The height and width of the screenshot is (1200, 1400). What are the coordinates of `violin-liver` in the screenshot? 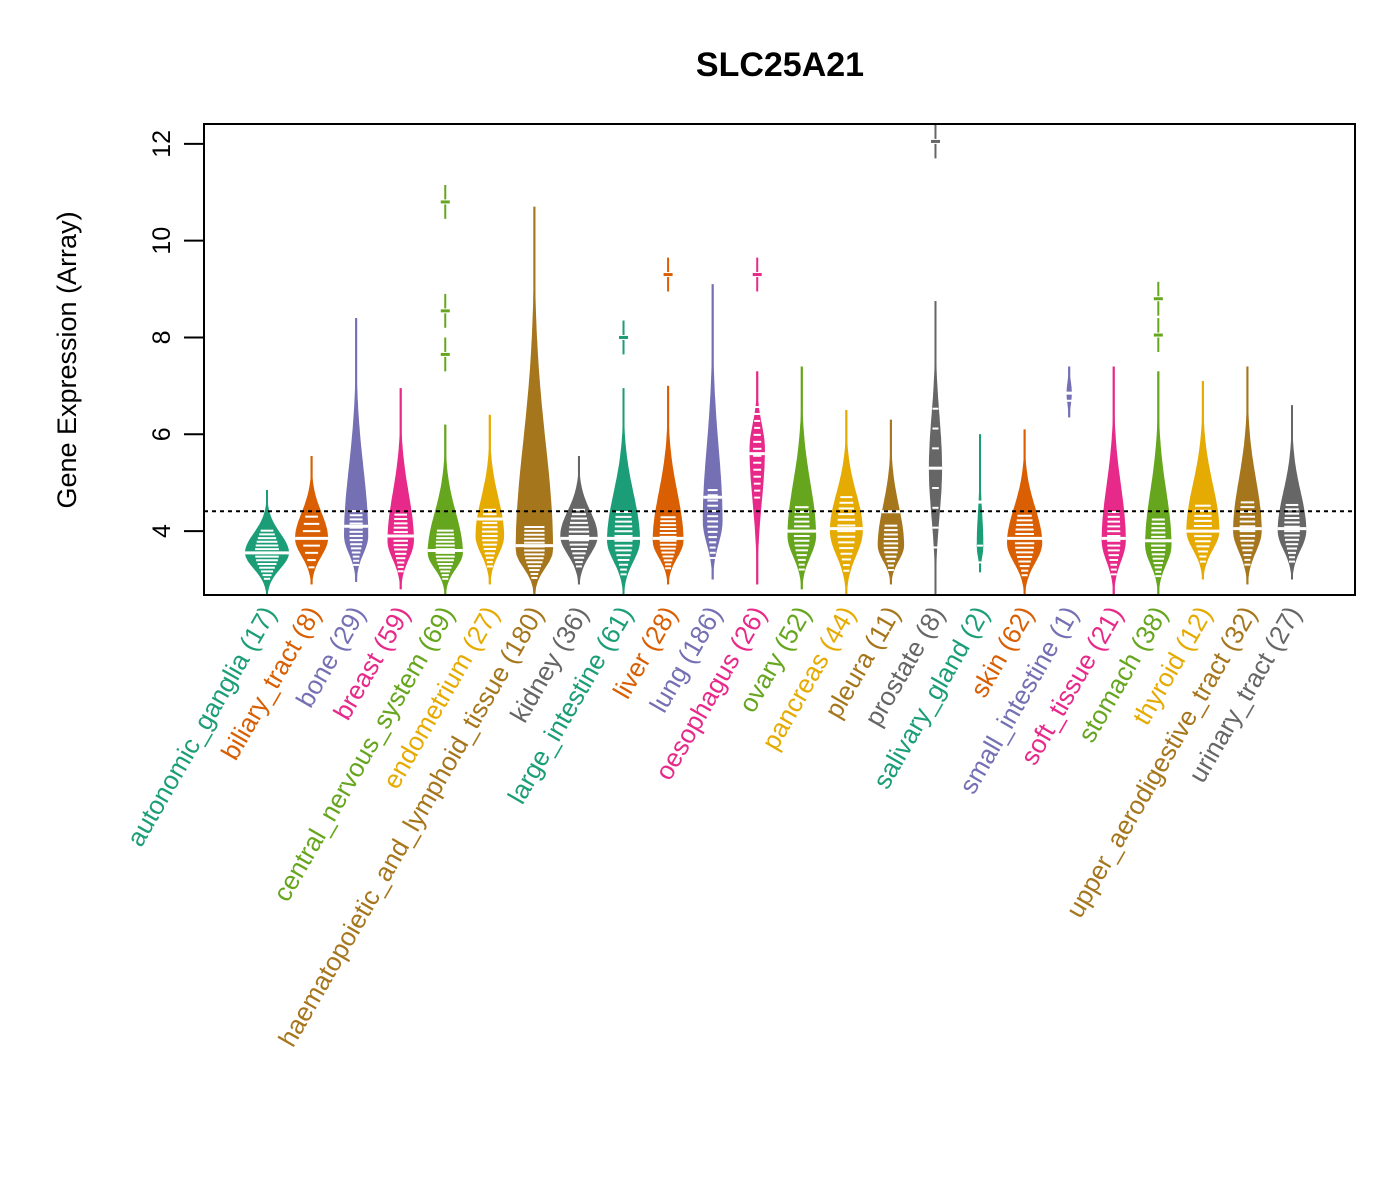 It's located at (668, 421).